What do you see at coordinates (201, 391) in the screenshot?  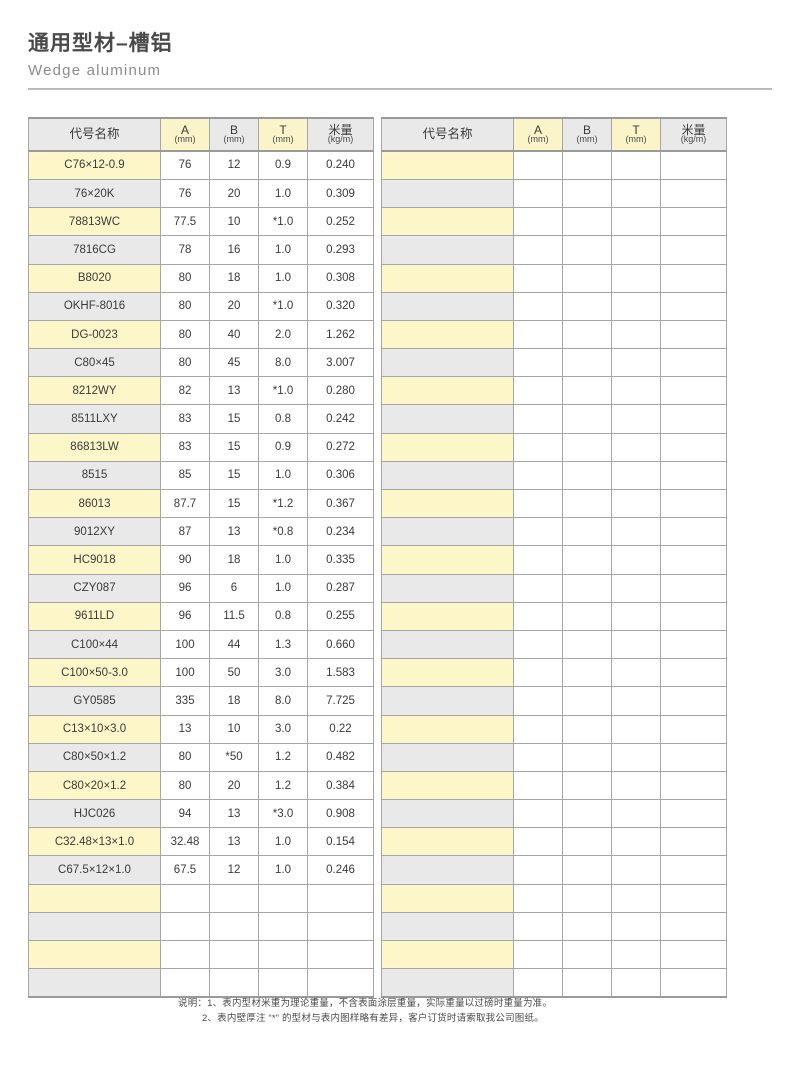 I see `table-row: 8212WY 82 13 *1.0 0.280` at bounding box center [201, 391].